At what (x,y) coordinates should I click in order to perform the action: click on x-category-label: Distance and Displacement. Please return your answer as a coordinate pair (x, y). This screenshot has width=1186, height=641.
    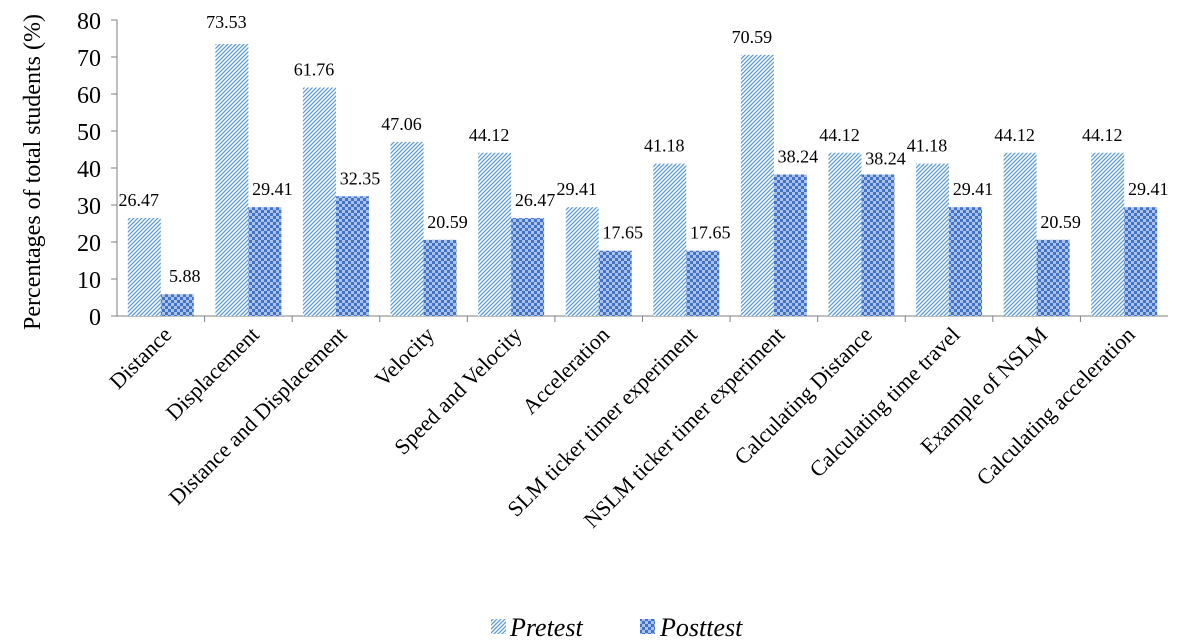
    Looking at the image, I should click on (258, 416).